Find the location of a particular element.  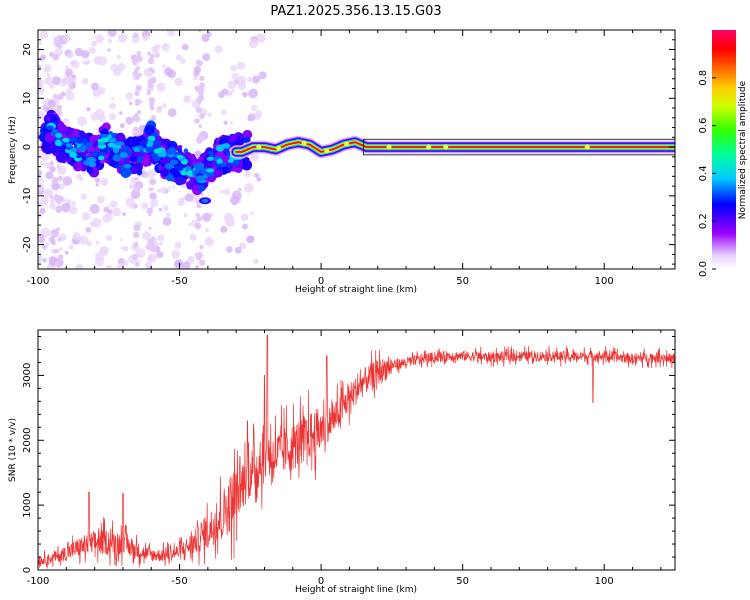

y-tick-label: 1000 is located at coordinates (27, 504).